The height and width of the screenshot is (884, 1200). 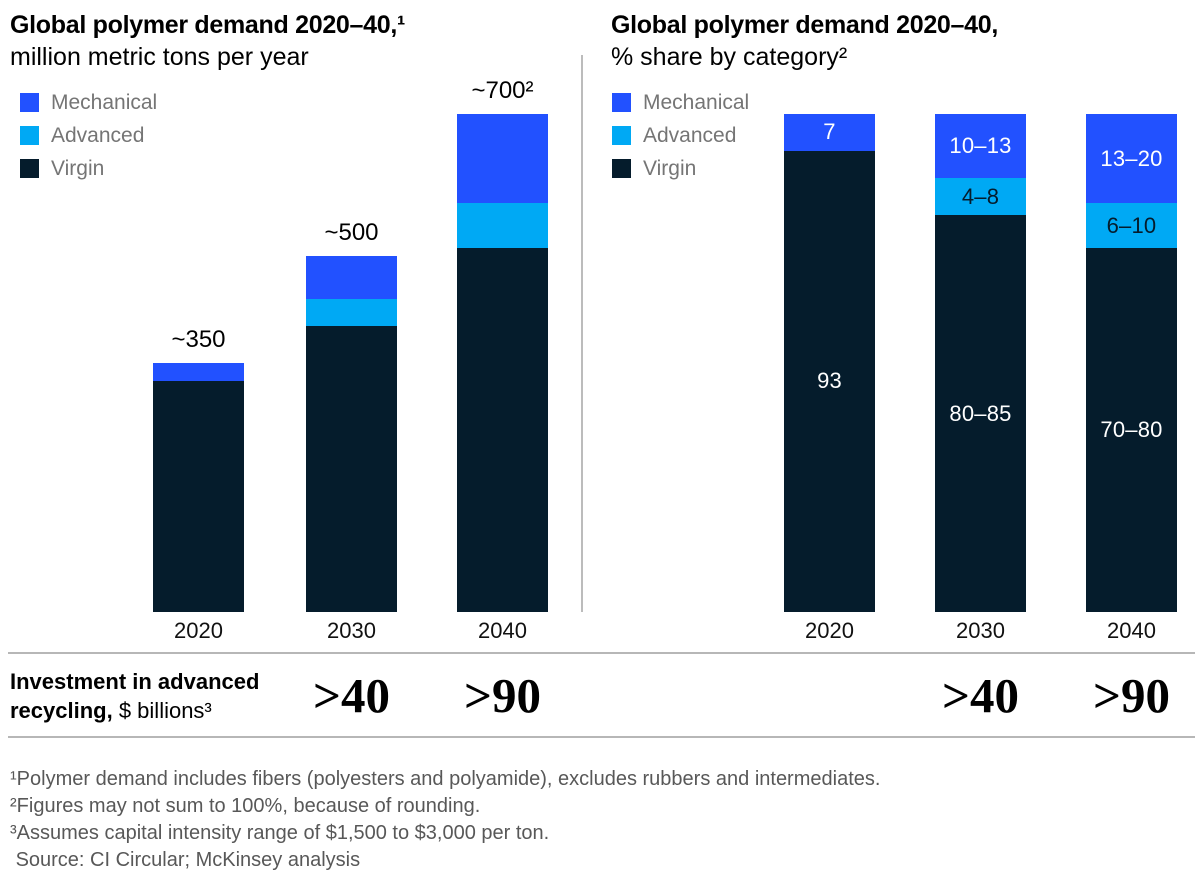 I want to click on bar-segment-mechanical-right-2030: 10–13, so click(x=980, y=146).